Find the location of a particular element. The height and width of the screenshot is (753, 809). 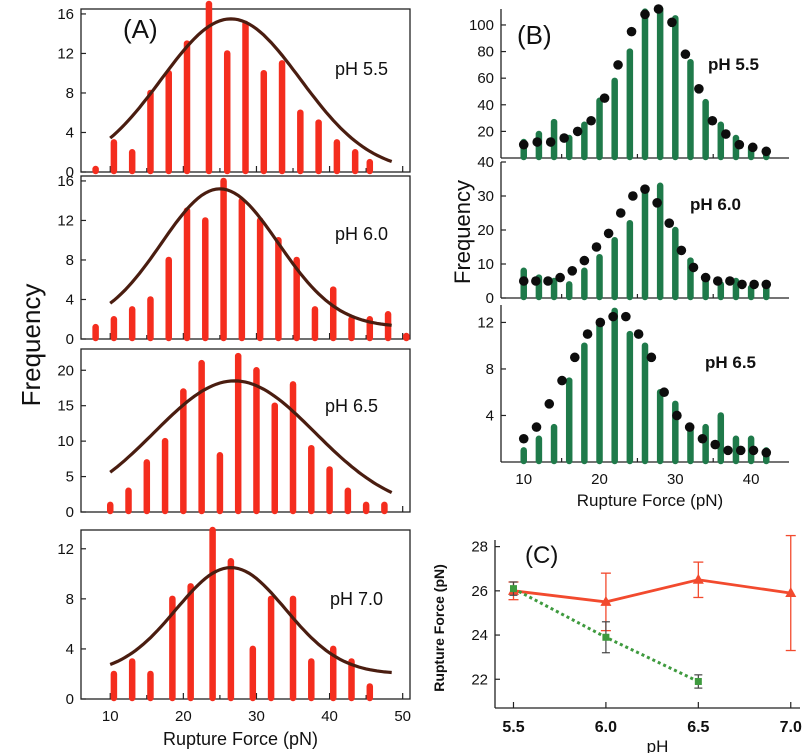

x-tick-label-C: 7.0 is located at coordinates (791, 727).